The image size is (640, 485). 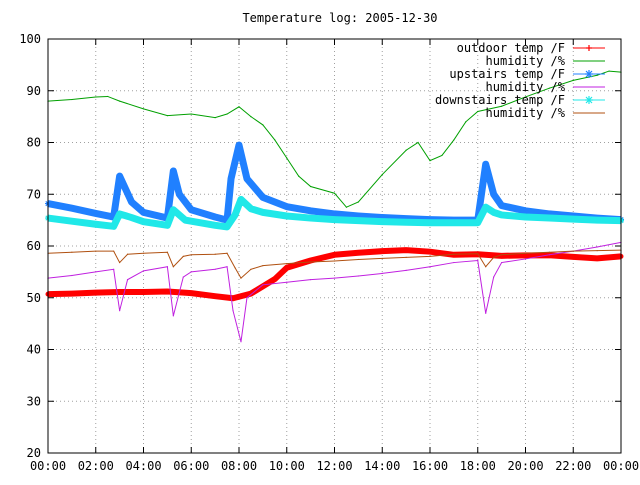 I want to click on legend-marker, so click(x=589, y=100).